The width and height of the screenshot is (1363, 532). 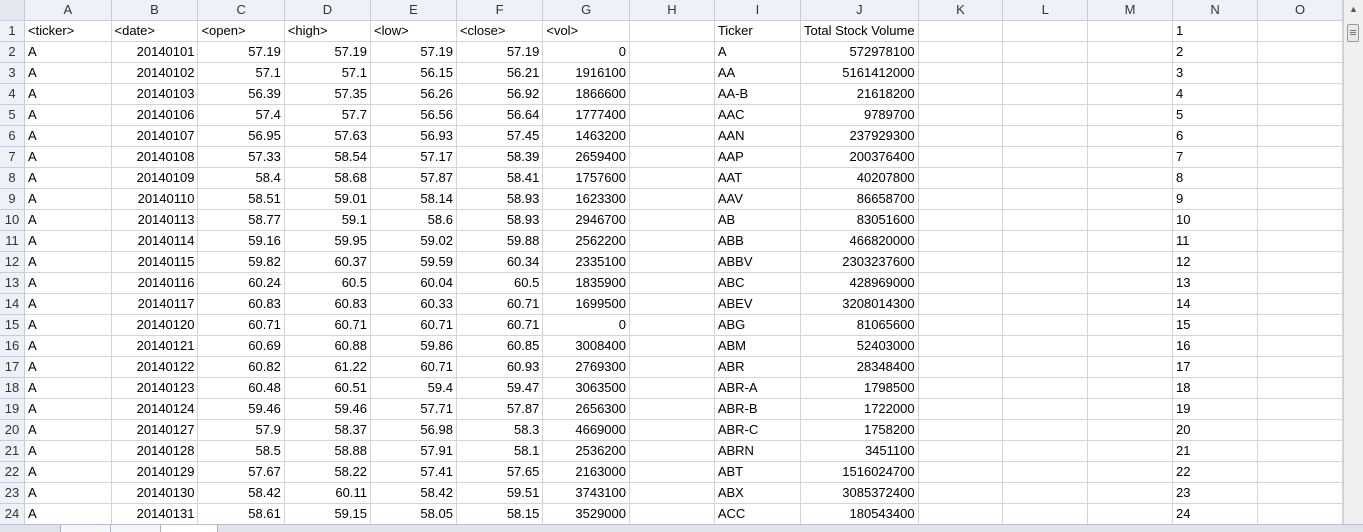 I want to click on cell-i: AB, so click(x=758, y=220).